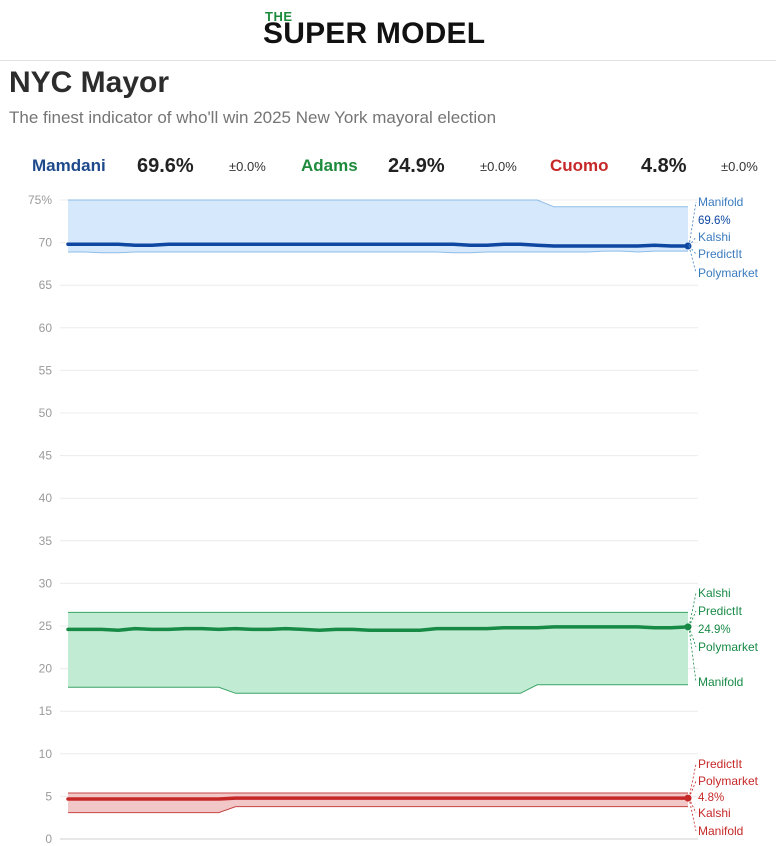 This screenshot has height=846, width=776. Describe the element at coordinates (720, 831) in the screenshot. I see `cuomo-source-label: Manifold` at that location.